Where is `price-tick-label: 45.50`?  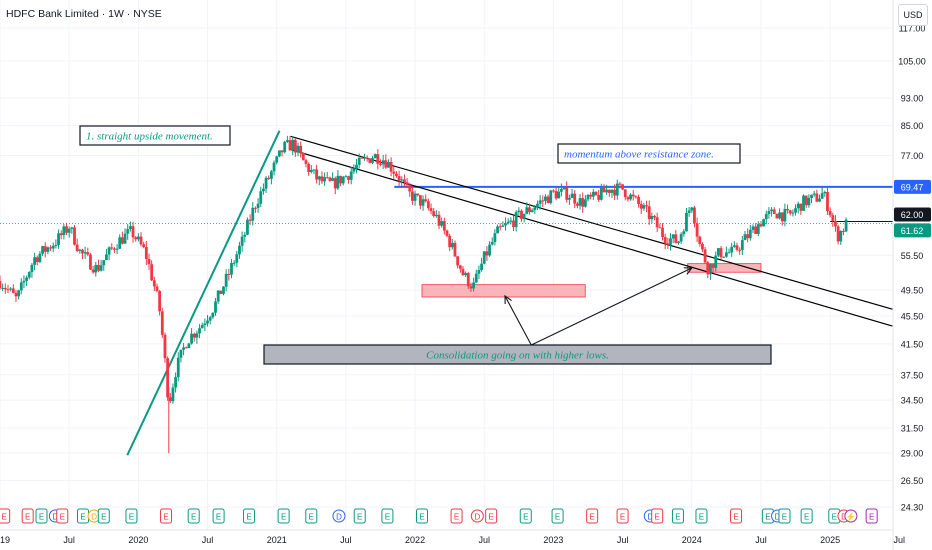 price-tick-label: 45.50 is located at coordinates (912, 316).